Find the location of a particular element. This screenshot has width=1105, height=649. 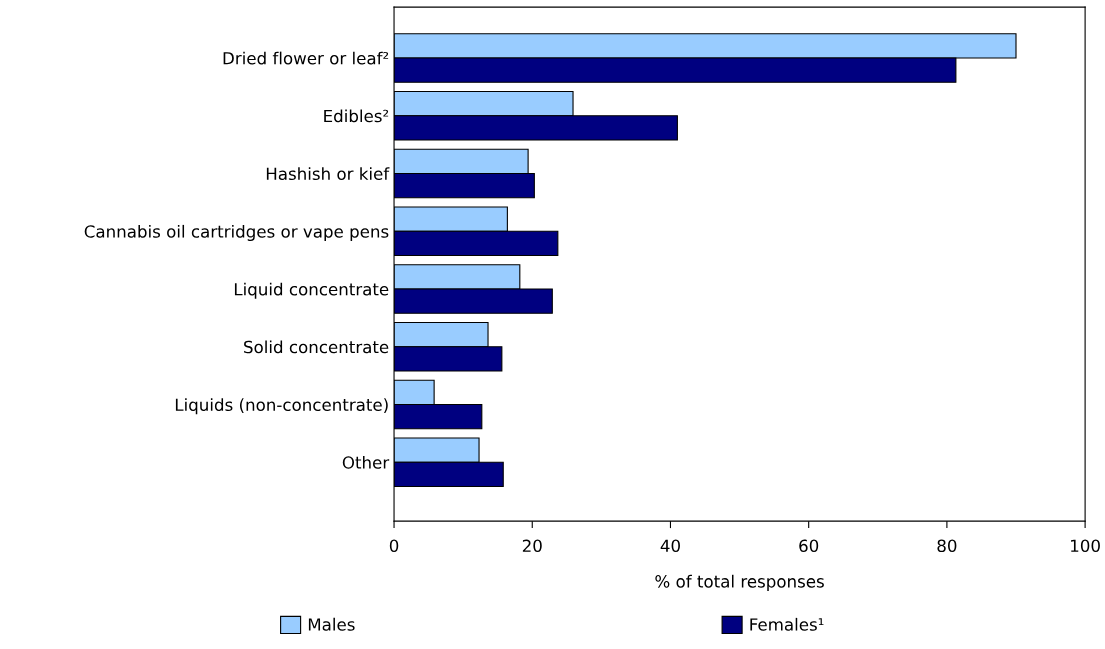

y-tick-label: Liquid concentrate is located at coordinates (311, 290).